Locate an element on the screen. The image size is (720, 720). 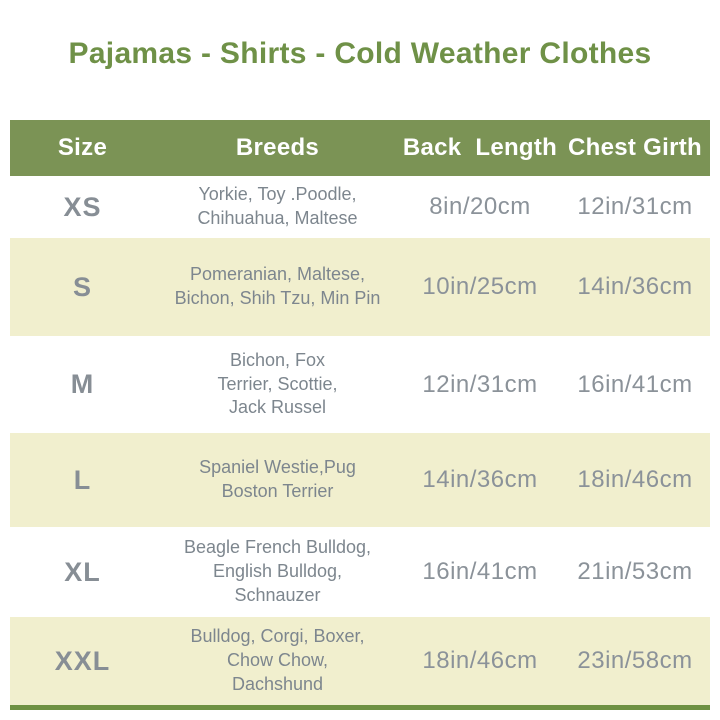
table-header-row: Size Breeds Back Length Chest Girth is located at coordinates (360, 148).